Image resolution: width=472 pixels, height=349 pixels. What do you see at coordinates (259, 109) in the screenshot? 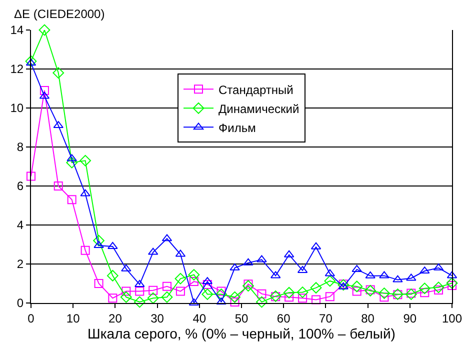
I see `legend-label: Динамический` at bounding box center [259, 109].